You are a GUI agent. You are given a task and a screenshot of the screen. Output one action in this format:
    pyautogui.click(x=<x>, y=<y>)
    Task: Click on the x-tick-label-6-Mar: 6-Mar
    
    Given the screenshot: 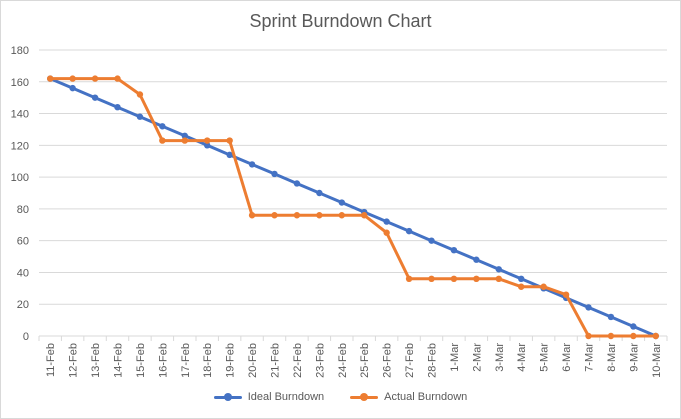 What is the action you would take?
    pyautogui.click(x=567, y=357)
    